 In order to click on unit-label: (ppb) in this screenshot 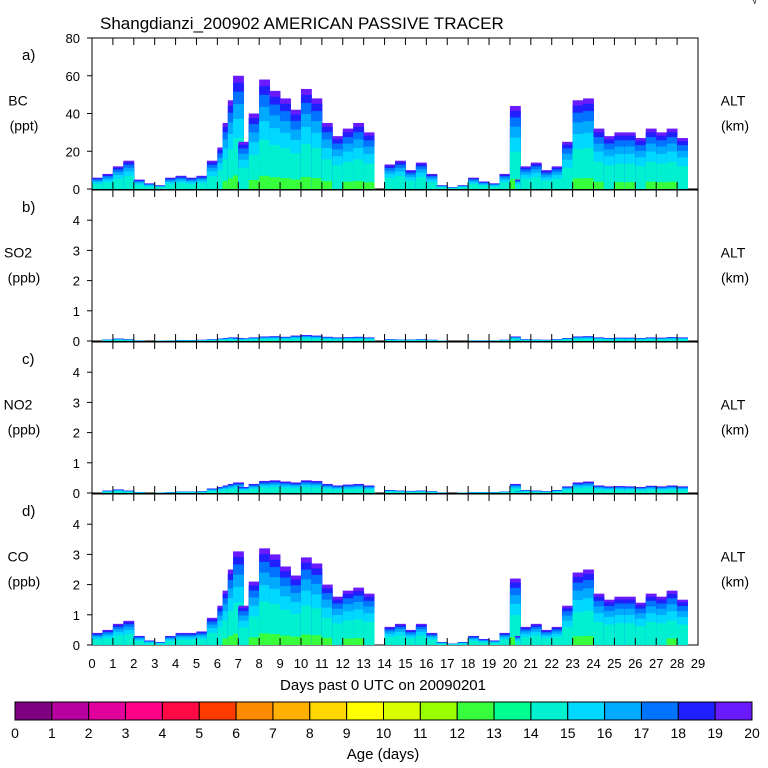, I will do `click(24, 430)`.